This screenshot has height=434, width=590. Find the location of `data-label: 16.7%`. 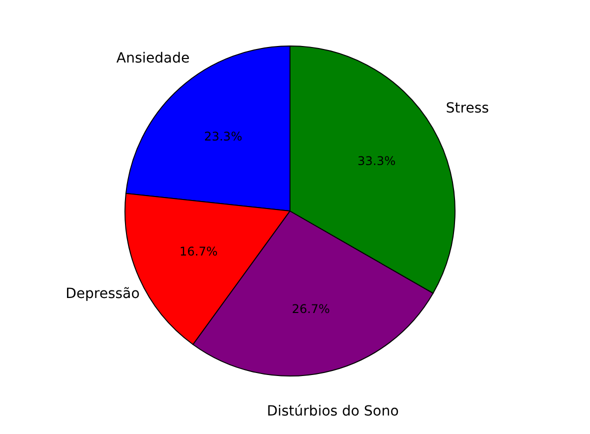

data-label: 16.7% is located at coordinates (199, 251).